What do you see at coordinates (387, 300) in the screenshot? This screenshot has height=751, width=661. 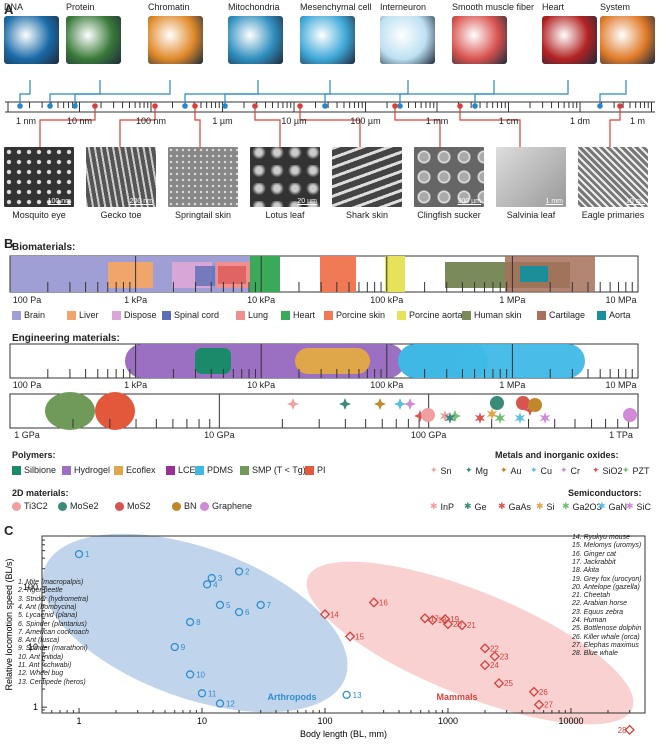 I see `scale-tick-label: 100 kPa` at bounding box center [387, 300].